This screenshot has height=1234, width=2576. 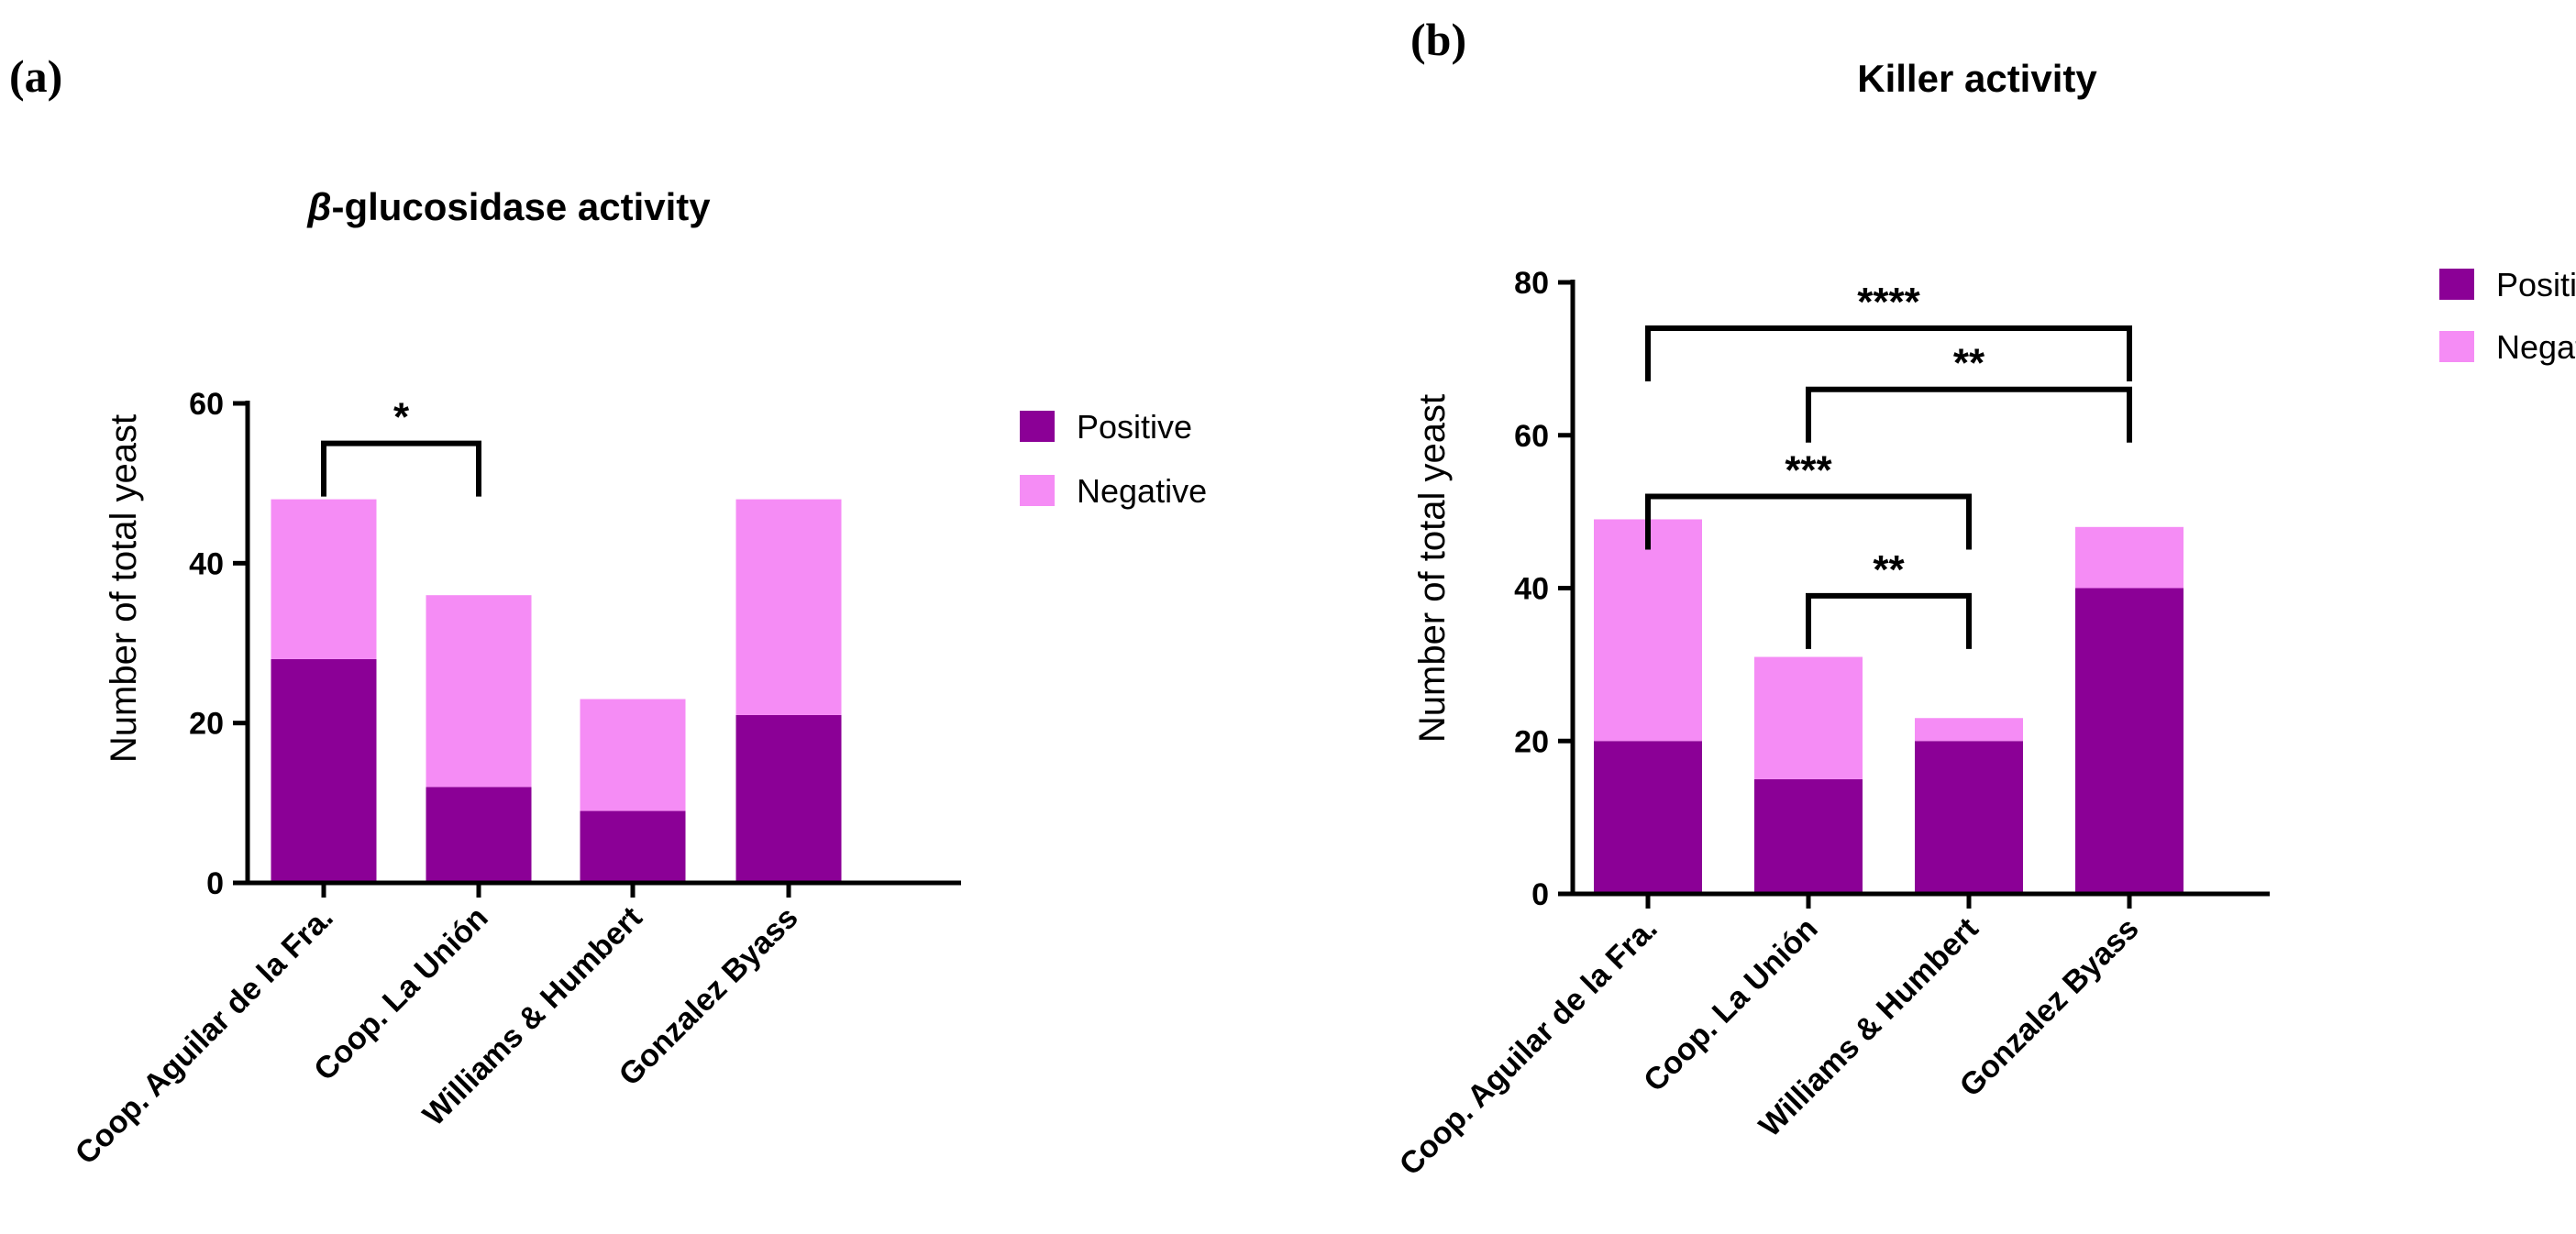 I want to click on x-tick-label-a-0: Coop. Aguilar de la Fra., so click(x=204, y=1036).